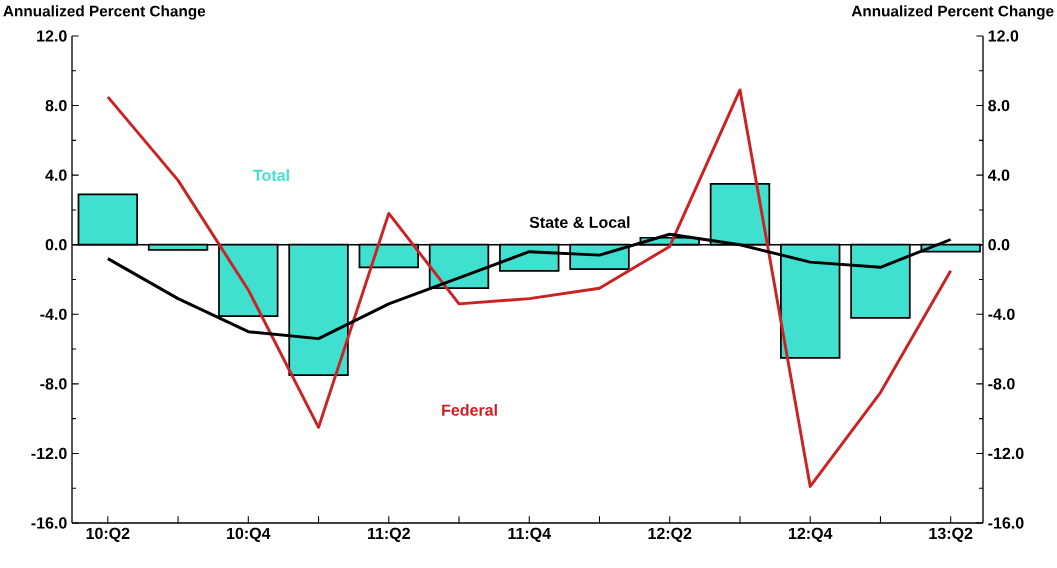  Describe the element at coordinates (999, 105) in the screenshot. I see `y2-tick-label: 8.0` at that location.